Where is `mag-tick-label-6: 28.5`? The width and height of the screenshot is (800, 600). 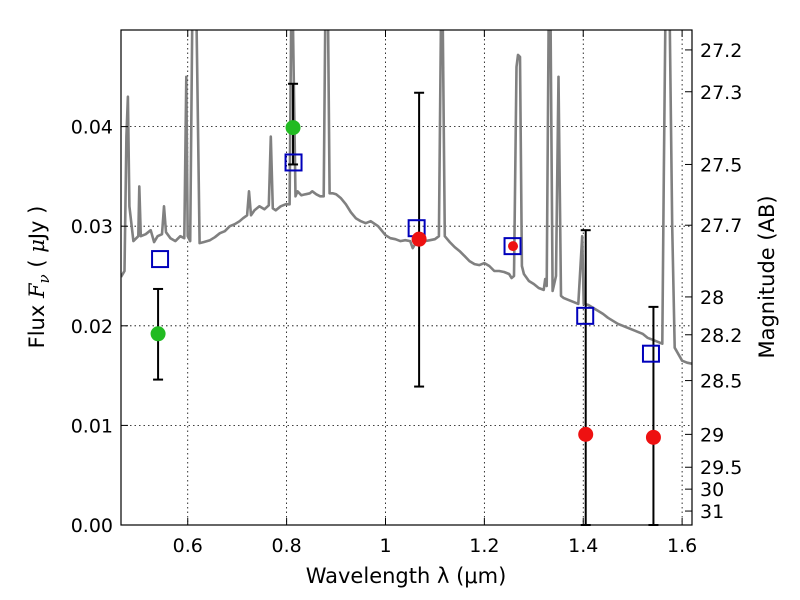 mag-tick-label-6: 28.5 is located at coordinates (721, 382).